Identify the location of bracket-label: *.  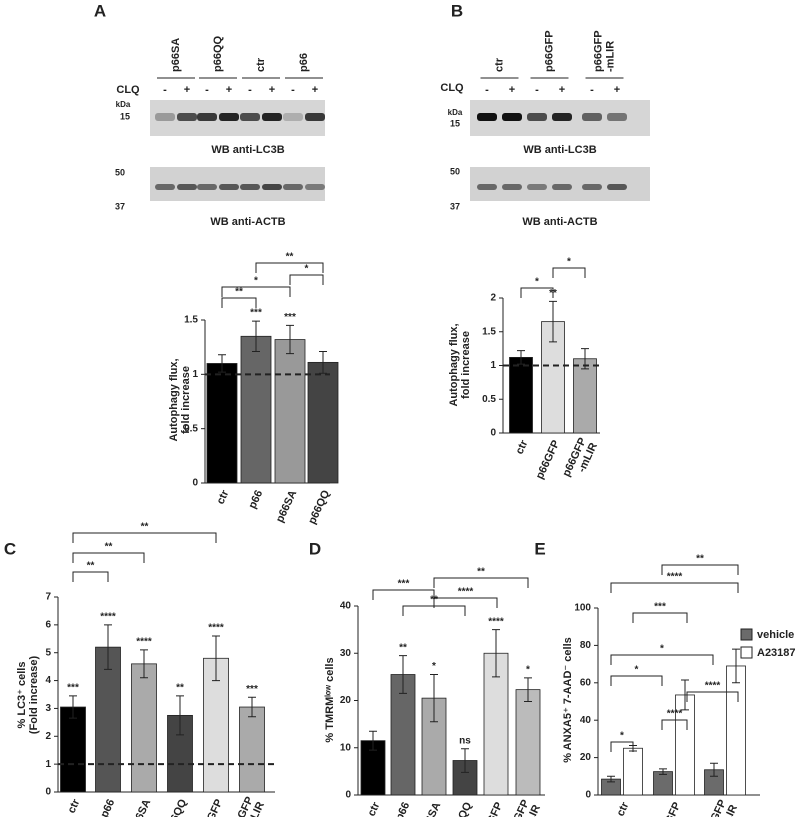
(662, 649).